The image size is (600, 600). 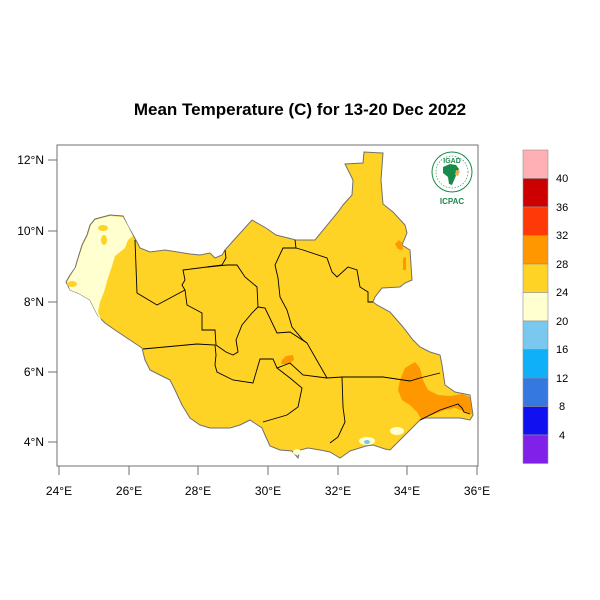 I want to click on y-tick-label: 6°N, so click(x=34, y=372).